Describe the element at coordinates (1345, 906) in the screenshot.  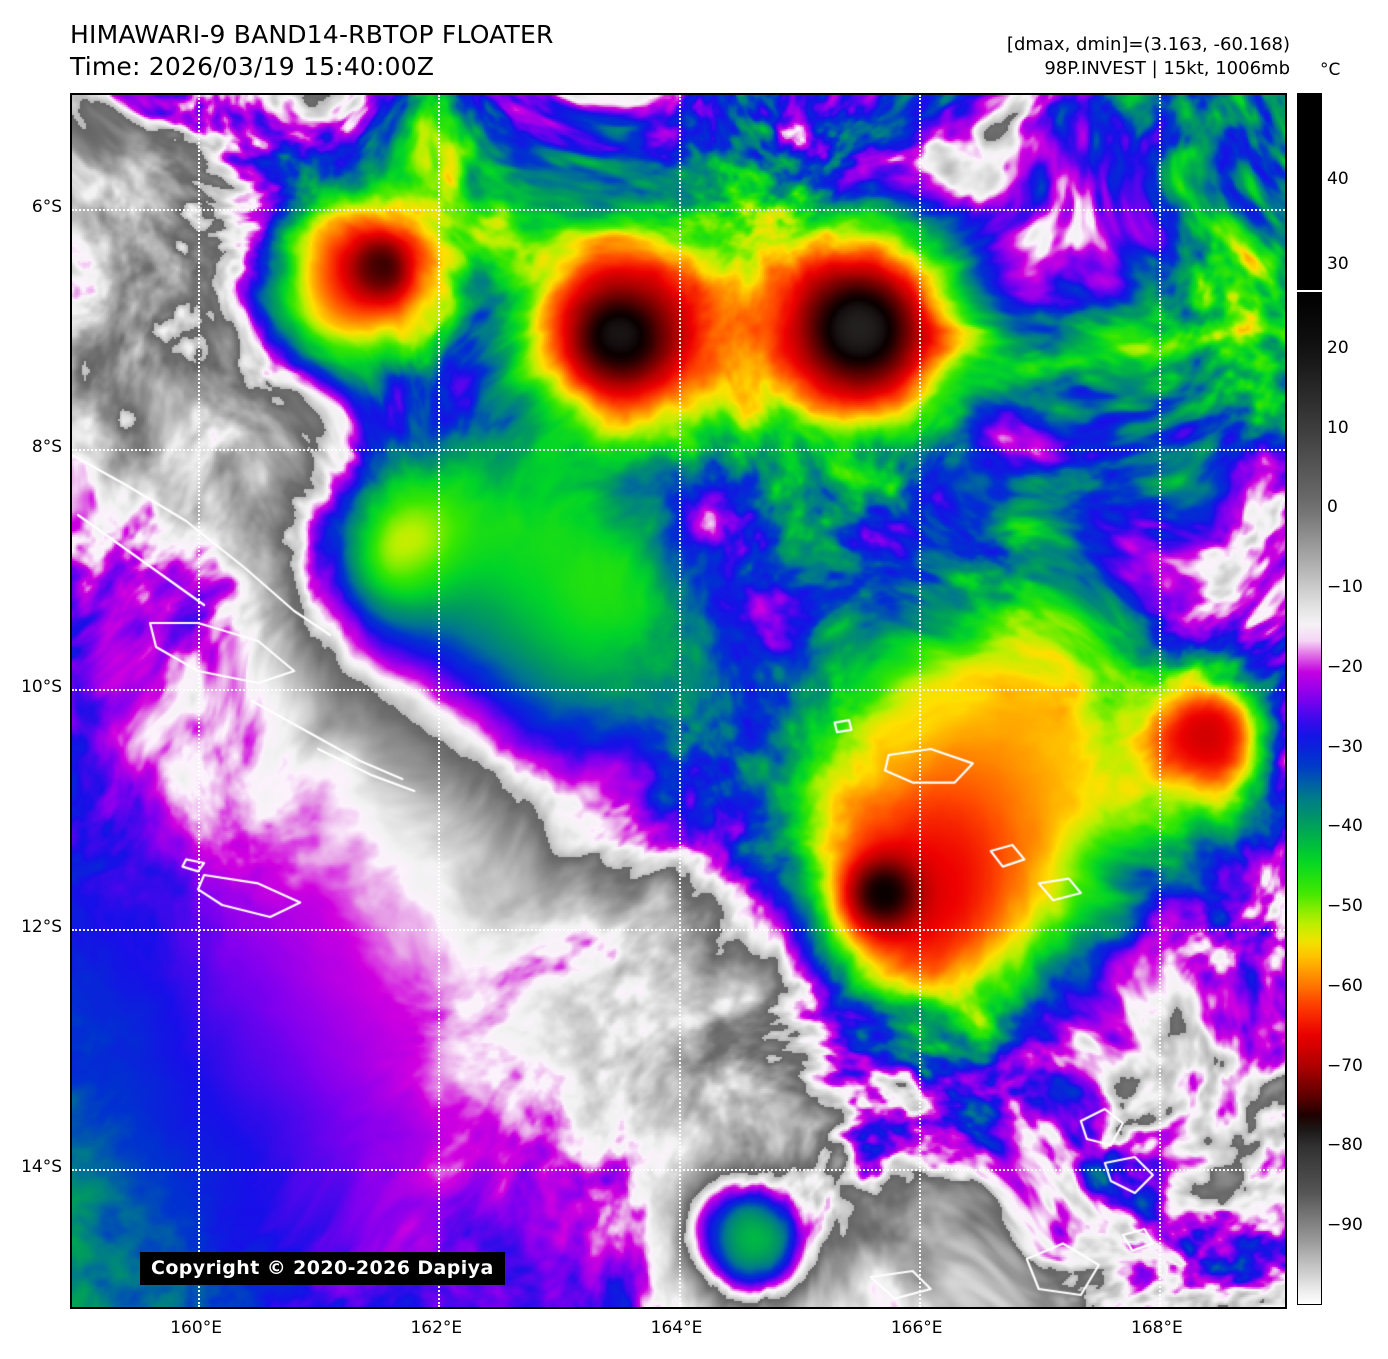
I see `colorbar-tick-9: −50` at that location.